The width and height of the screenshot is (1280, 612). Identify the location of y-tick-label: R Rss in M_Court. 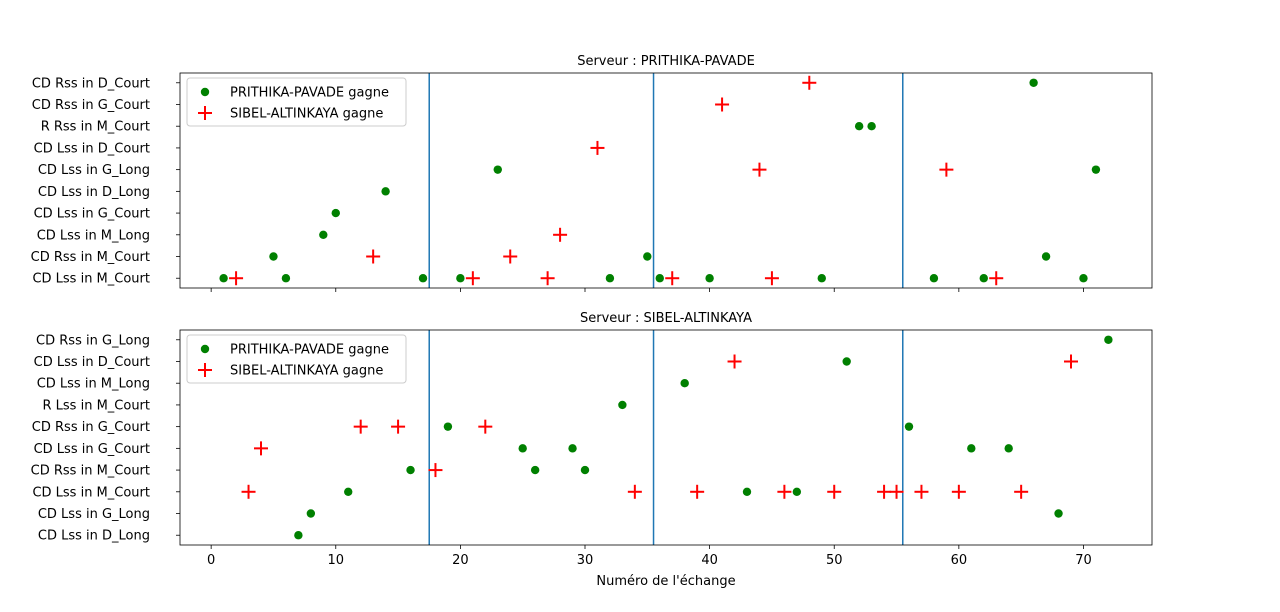
(95, 127).